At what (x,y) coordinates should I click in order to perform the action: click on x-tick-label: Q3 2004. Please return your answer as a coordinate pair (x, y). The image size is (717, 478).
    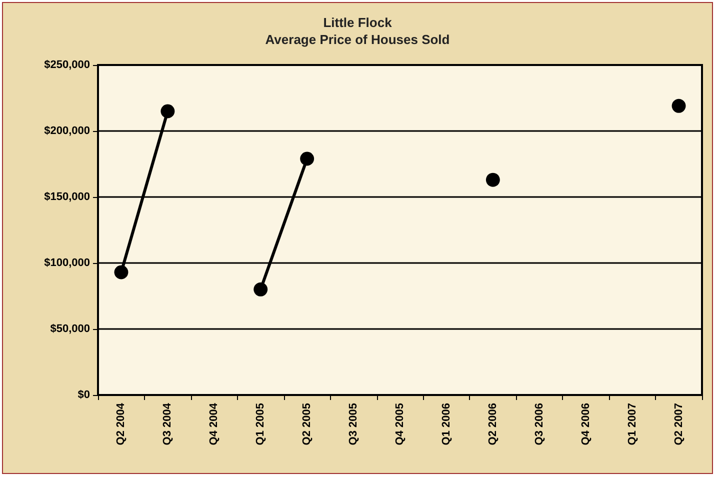
    Looking at the image, I should click on (168, 424).